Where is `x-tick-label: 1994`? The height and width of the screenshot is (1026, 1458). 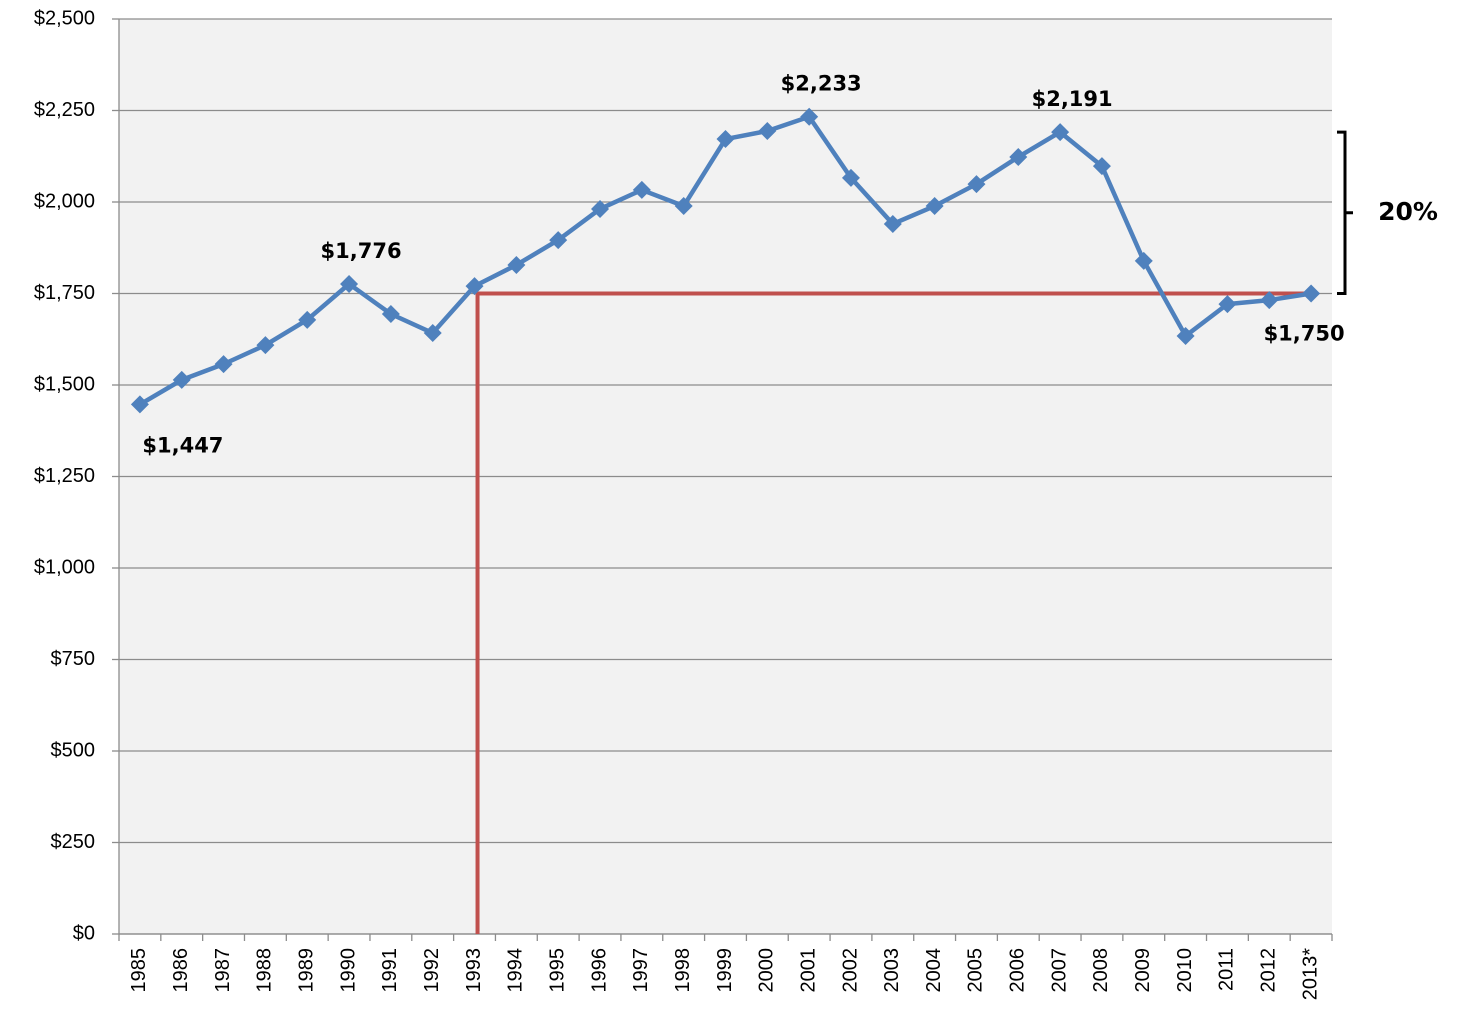 x-tick-label: 1994 is located at coordinates (516, 970).